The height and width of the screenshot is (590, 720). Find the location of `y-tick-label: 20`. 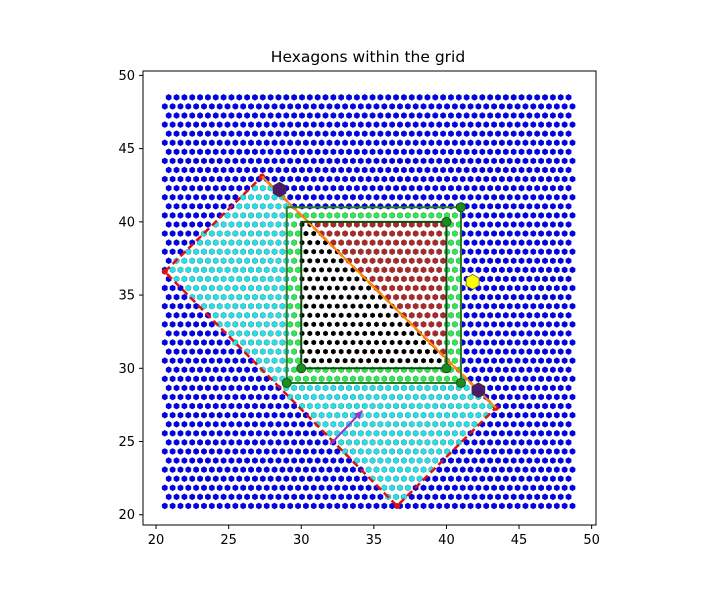

y-tick-label: 20 is located at coordinates (126, 515).